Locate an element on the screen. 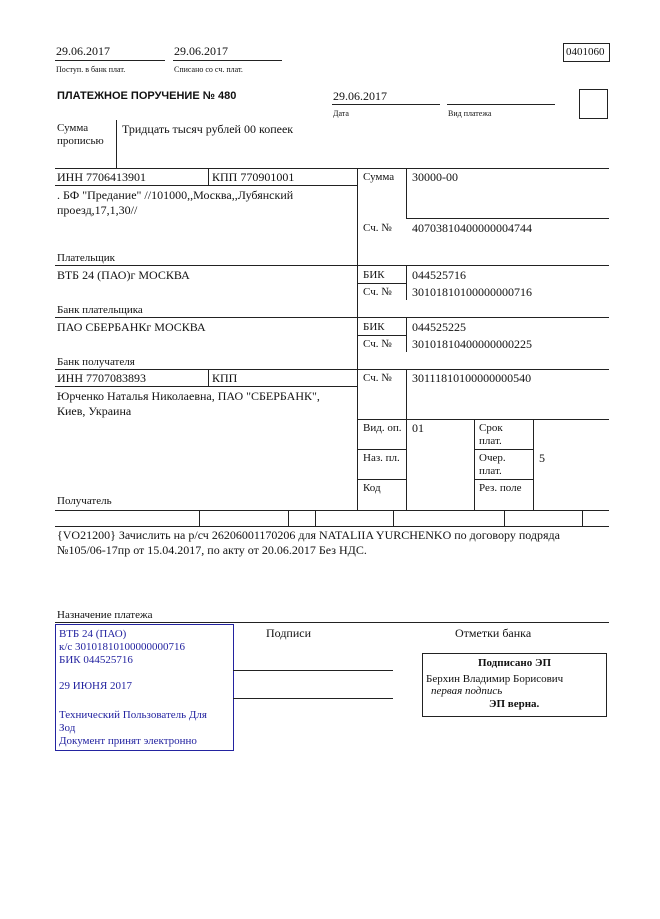 The width and height of the screenshot is (660, 919). form-code-box: 0401060 is located at coordinates (586, 52).